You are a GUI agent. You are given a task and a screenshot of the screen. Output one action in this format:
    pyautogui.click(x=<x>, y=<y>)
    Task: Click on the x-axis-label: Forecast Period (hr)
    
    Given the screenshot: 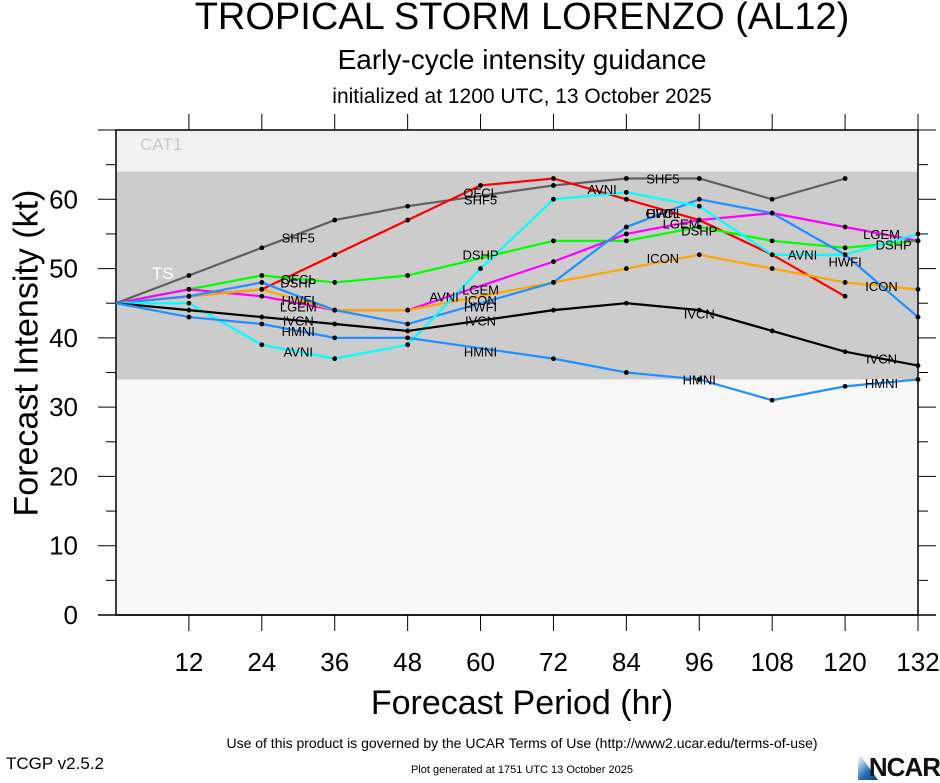 What is the action you would take?
    pyautogui.click(x=522, y=703)
    